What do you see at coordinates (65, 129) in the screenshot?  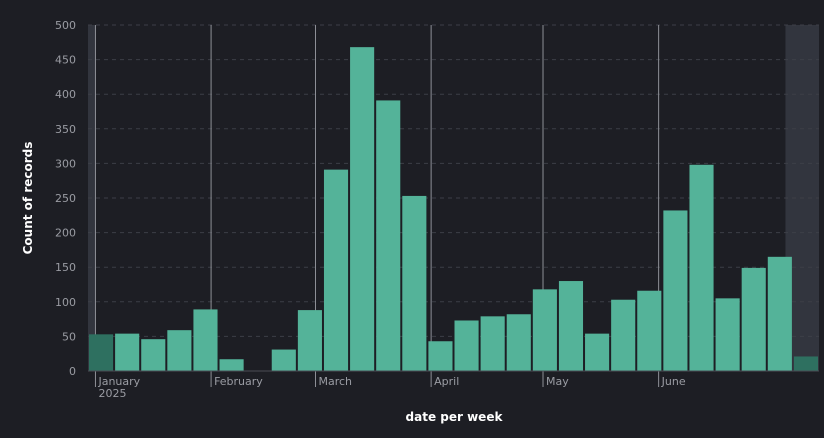 I see `y-tick-label: 350` at bounding box center [65, 129].